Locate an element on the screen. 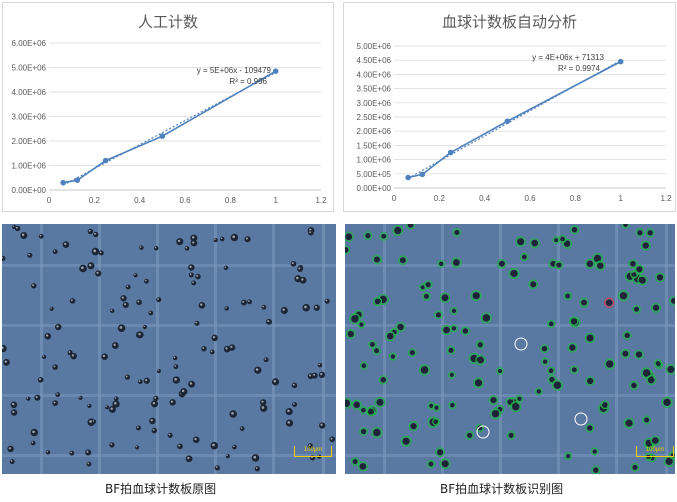 This screenshot has height=502, width=677. x-tick-label: 0 is located at coordinates (49, 200).